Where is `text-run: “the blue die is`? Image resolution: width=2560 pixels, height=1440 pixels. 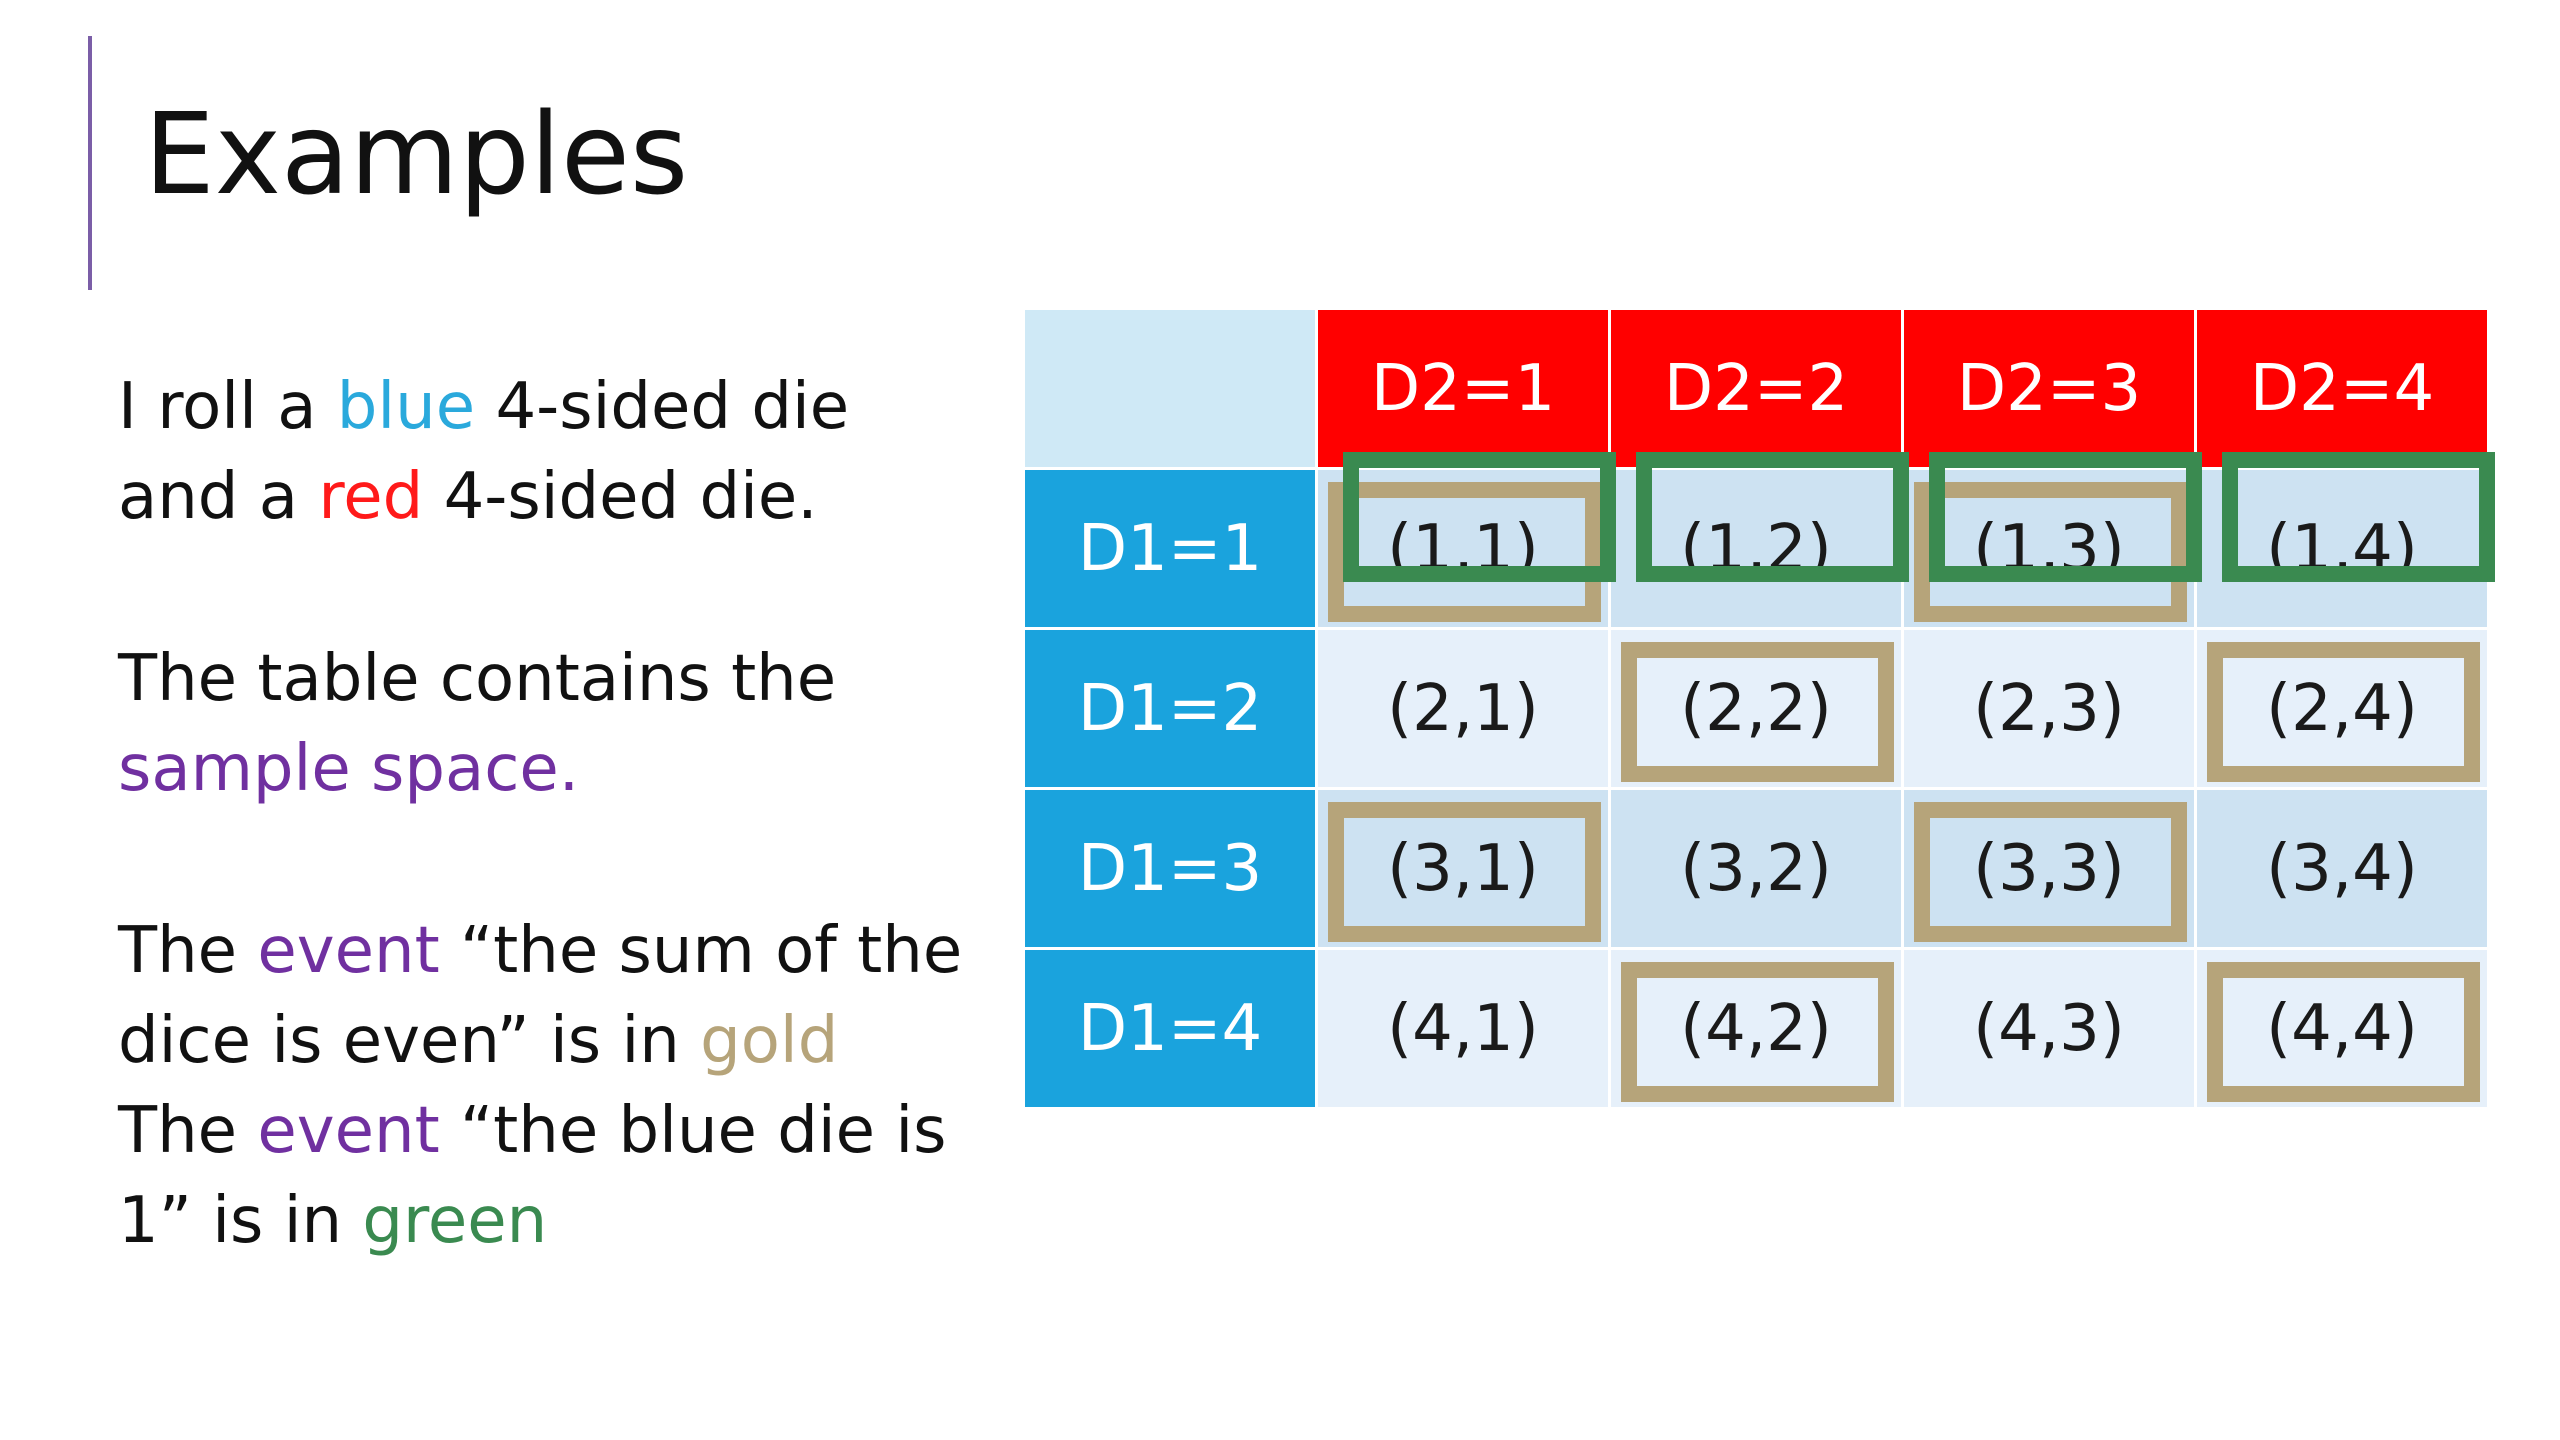 text-run: “the blue die is is located at coordinates (693, 1131).